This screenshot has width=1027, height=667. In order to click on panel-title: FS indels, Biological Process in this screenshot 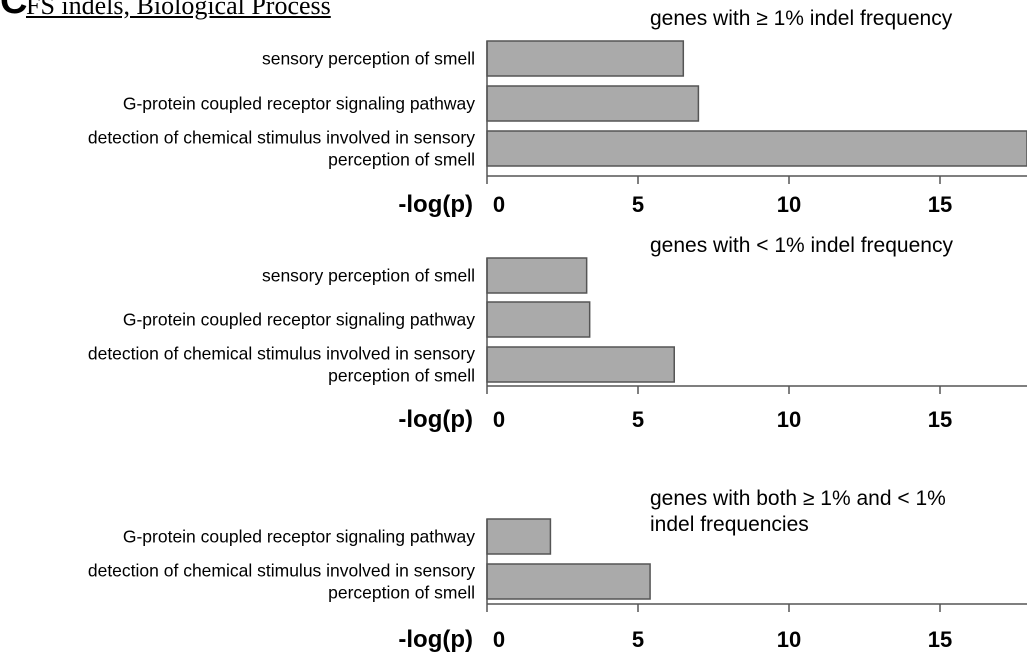, I will do `click(178, 10)`.